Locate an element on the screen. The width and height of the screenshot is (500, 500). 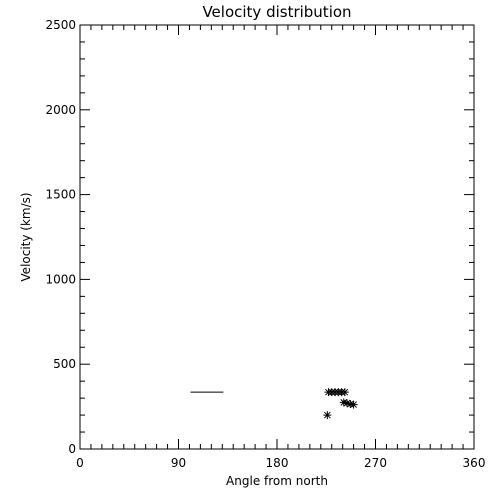
y-tick-label: 0 is located at coordinates (72, 449).